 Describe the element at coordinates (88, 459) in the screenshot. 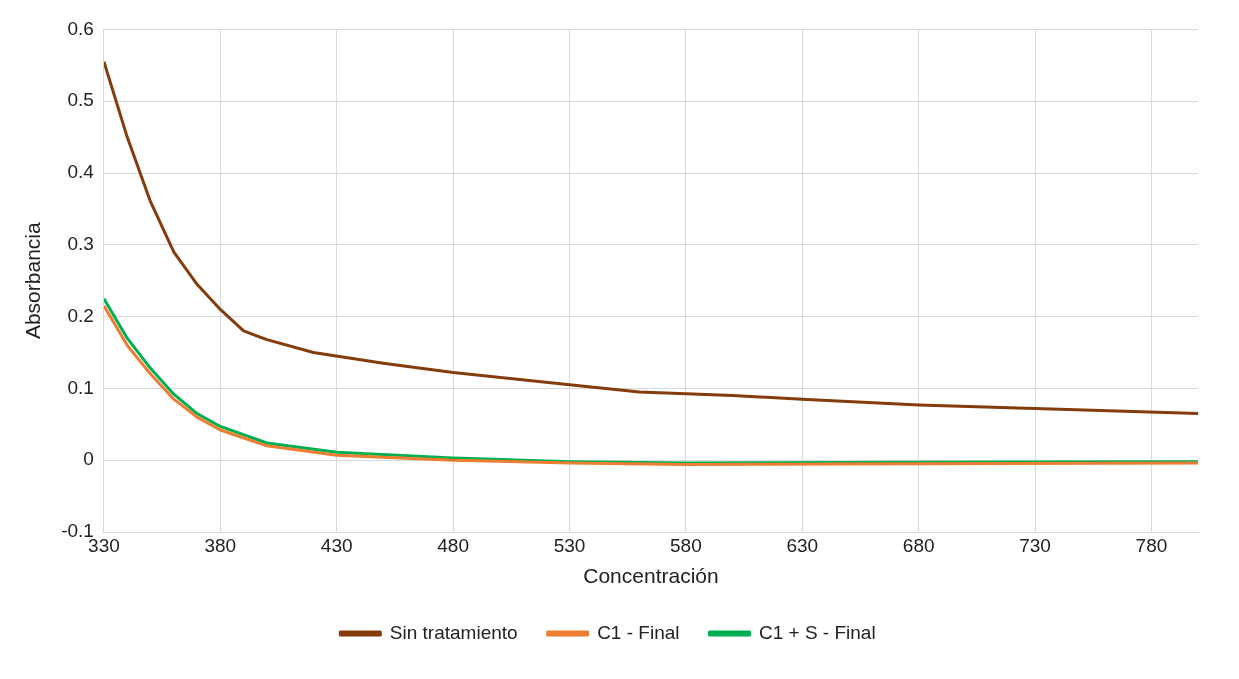

I see `y-tick-label: 0` at that location.